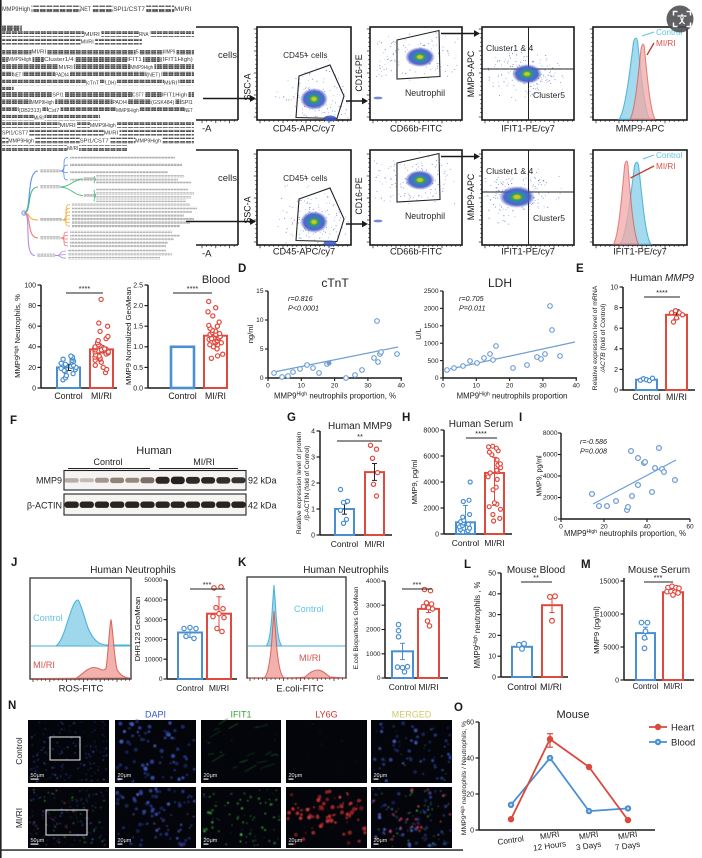  What do you see at coordinates (81, 689) in the screenshot?
I see `svg-text: ROS-FITC` at bounding box center [81, 689].